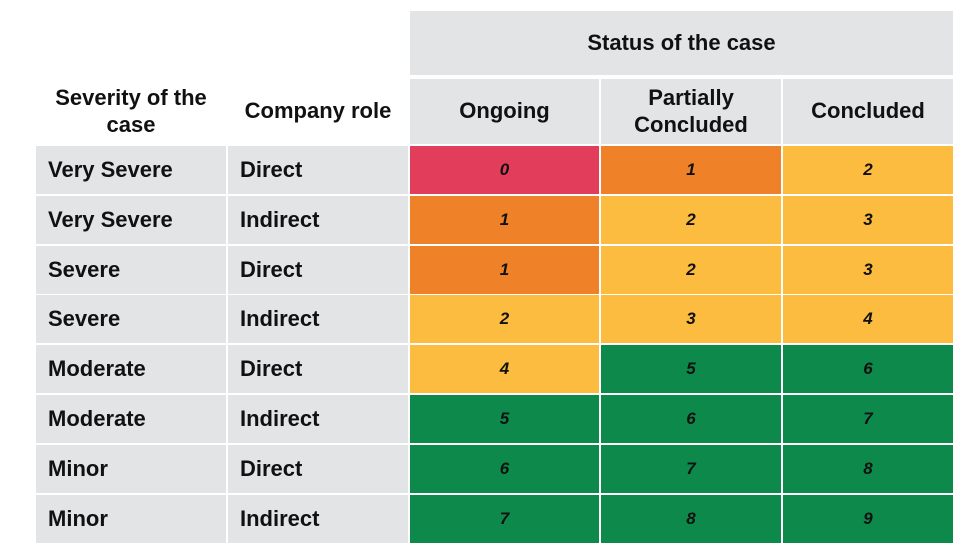  Describe the element at coordinates (318, 111) in the screenshot. I see `role-header: Company role` at that location.